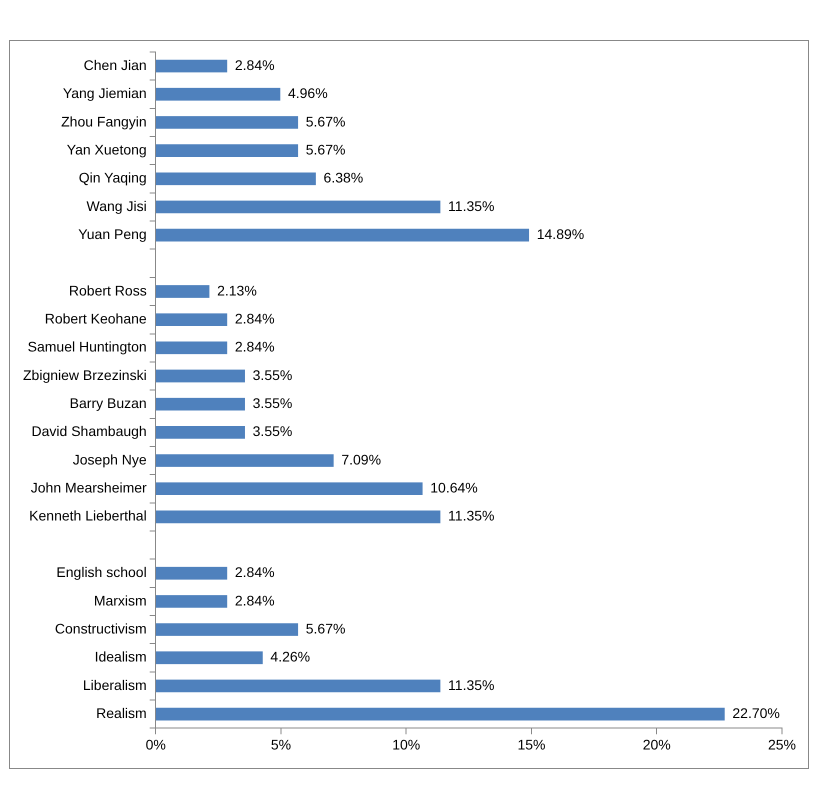 Image resolution: width=820 pixels, height=787 pixels. What do you see at coordinates (531, 744) in the screenshot?
I see `x-tick-label: 15%` at bounding box center [531, 744].